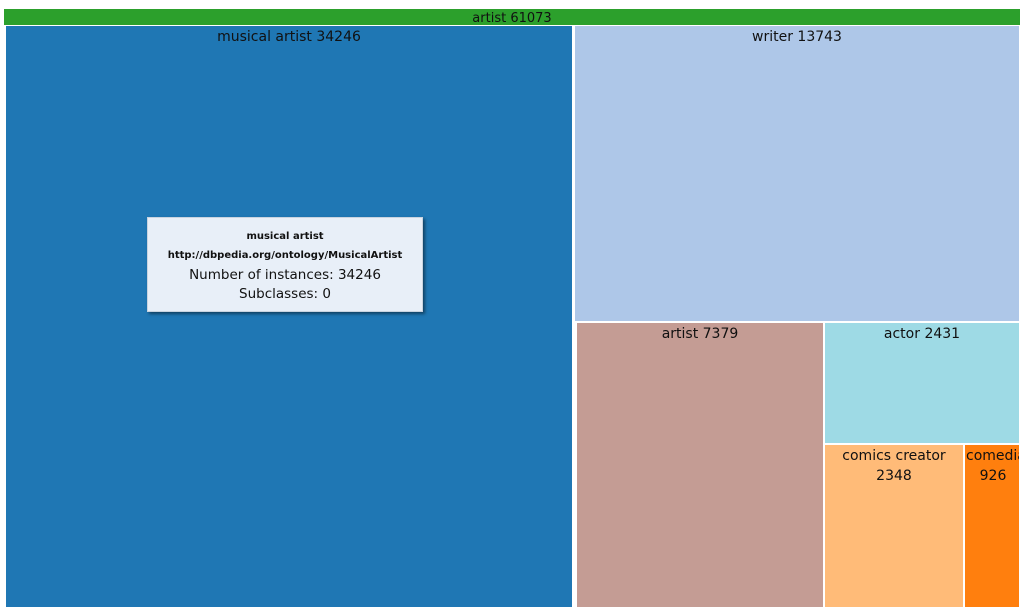  Describe the element at coordinates (922, 383) in the screenshot. I see `treemap-cell-actor: actor 2431` at that location.